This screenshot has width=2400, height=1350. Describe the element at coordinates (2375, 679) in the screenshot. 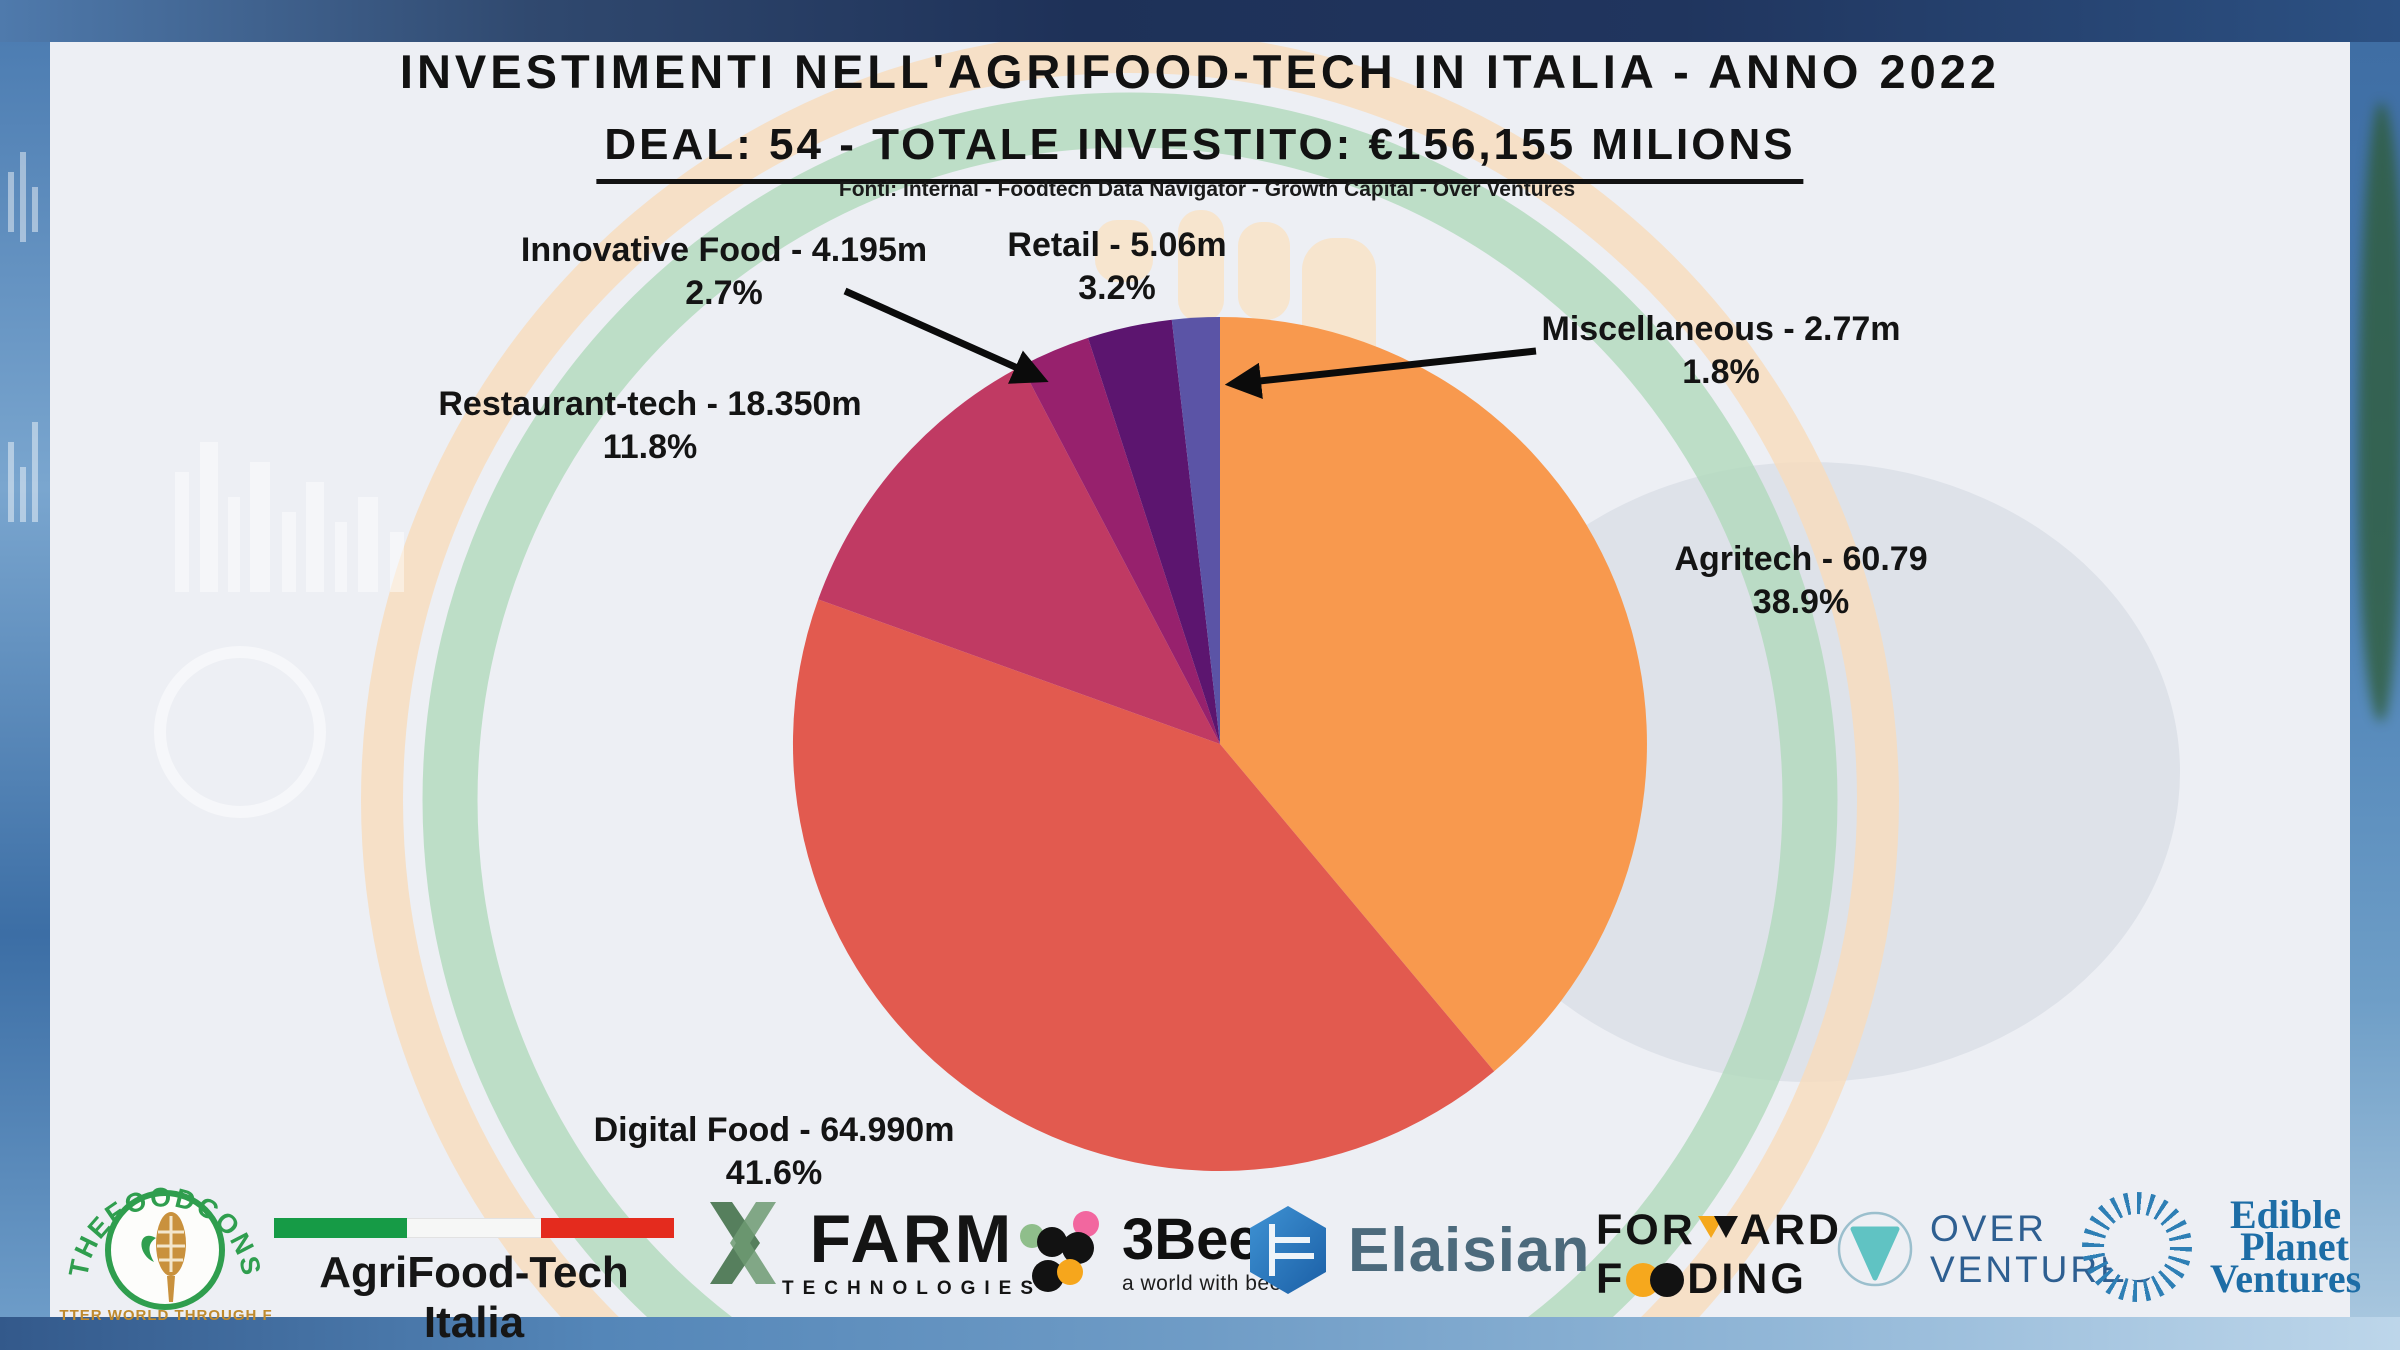

I see `background-right-band` at that location.